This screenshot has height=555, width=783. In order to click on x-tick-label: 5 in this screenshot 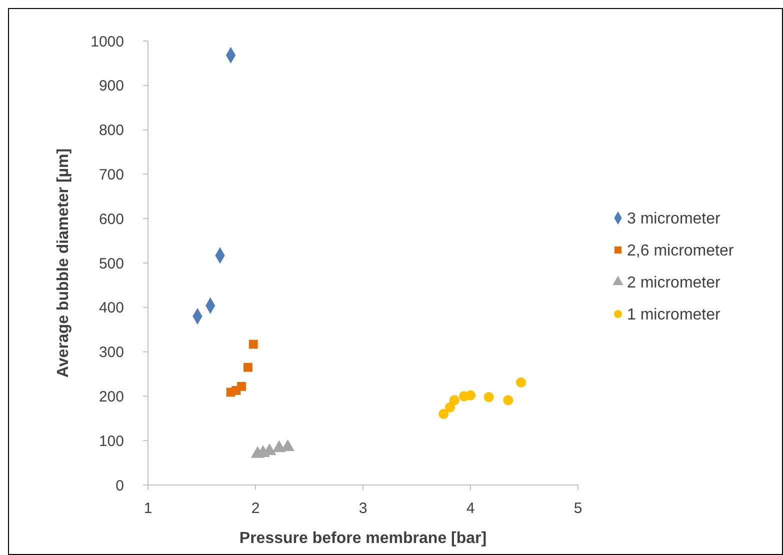, I will do `click(578, 508)`.